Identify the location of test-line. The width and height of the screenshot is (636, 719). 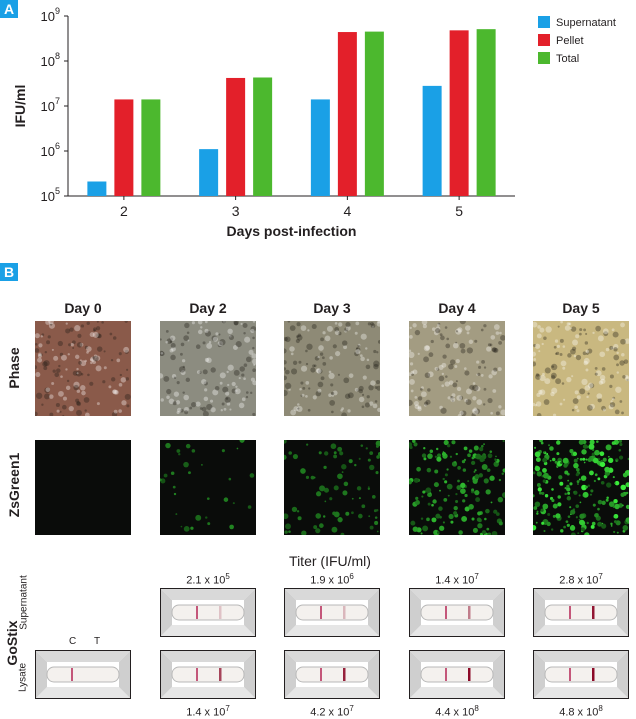
(593, 612).